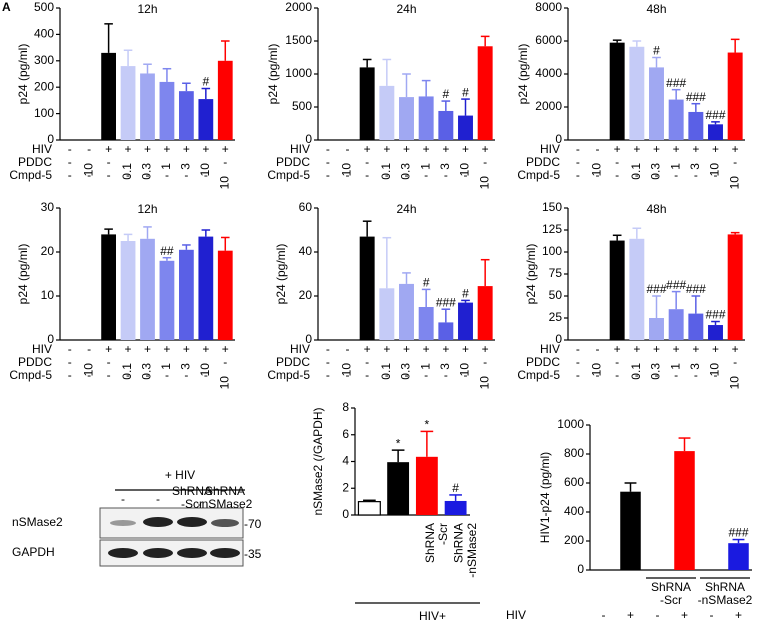  Describe the element at coordinates (158, 522) in the screenshot. I see `band` at that location.